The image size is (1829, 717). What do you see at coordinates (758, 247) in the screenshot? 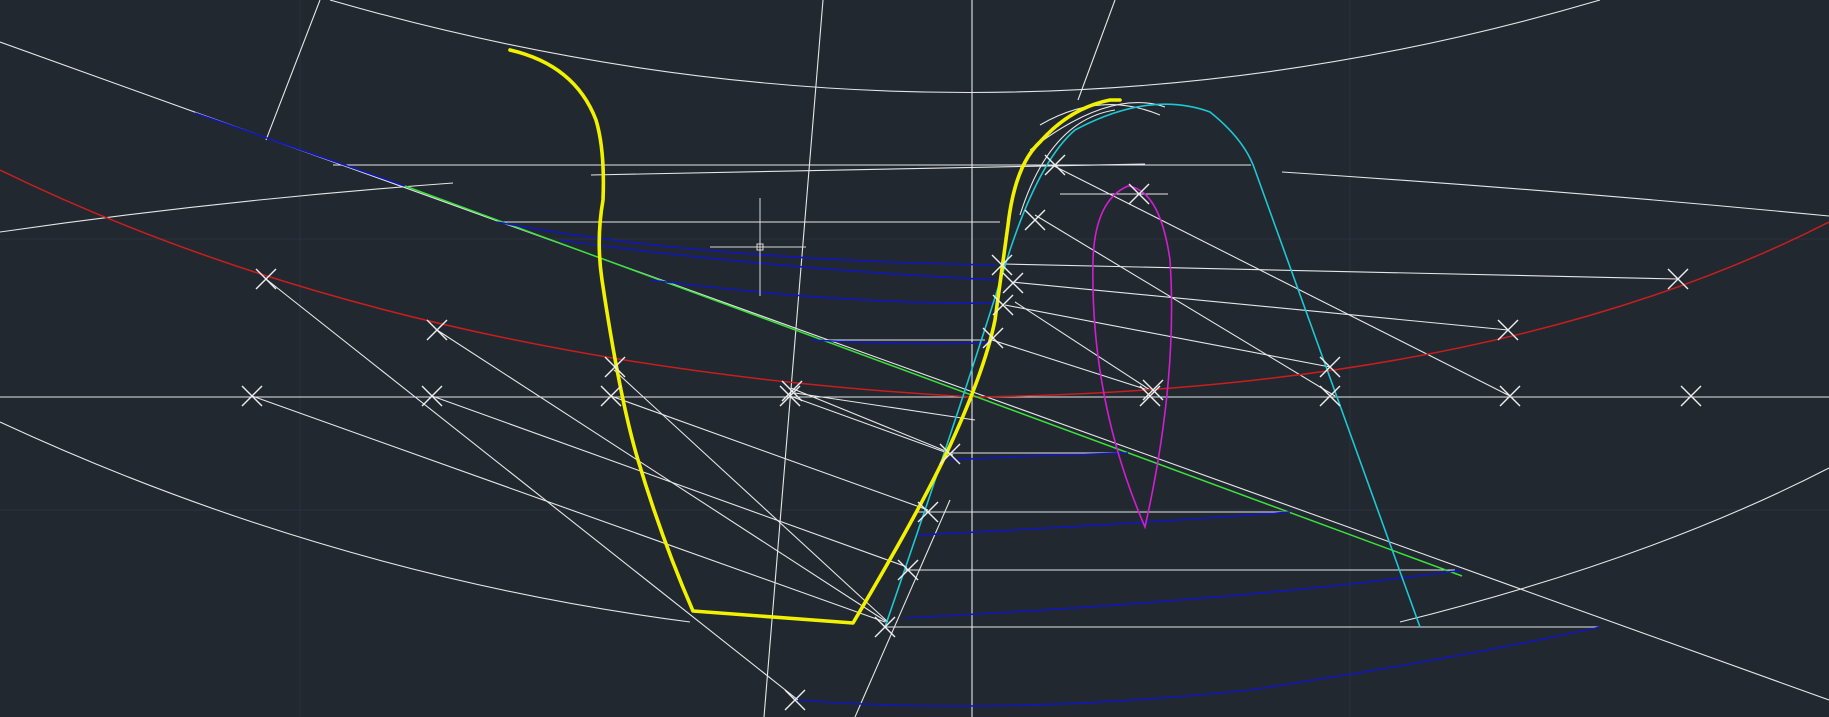
I see `crosshair-cursor-icon` at bounding box center [758, 247].